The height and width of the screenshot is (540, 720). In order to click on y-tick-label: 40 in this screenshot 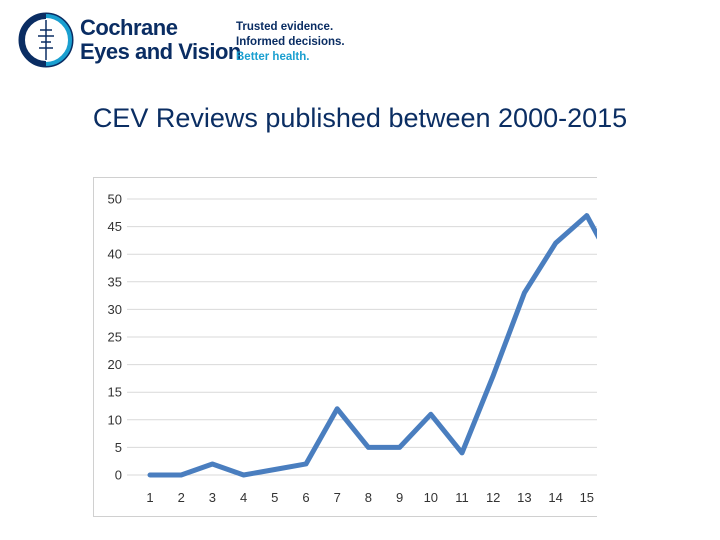, I will do `click(115, 254)`.